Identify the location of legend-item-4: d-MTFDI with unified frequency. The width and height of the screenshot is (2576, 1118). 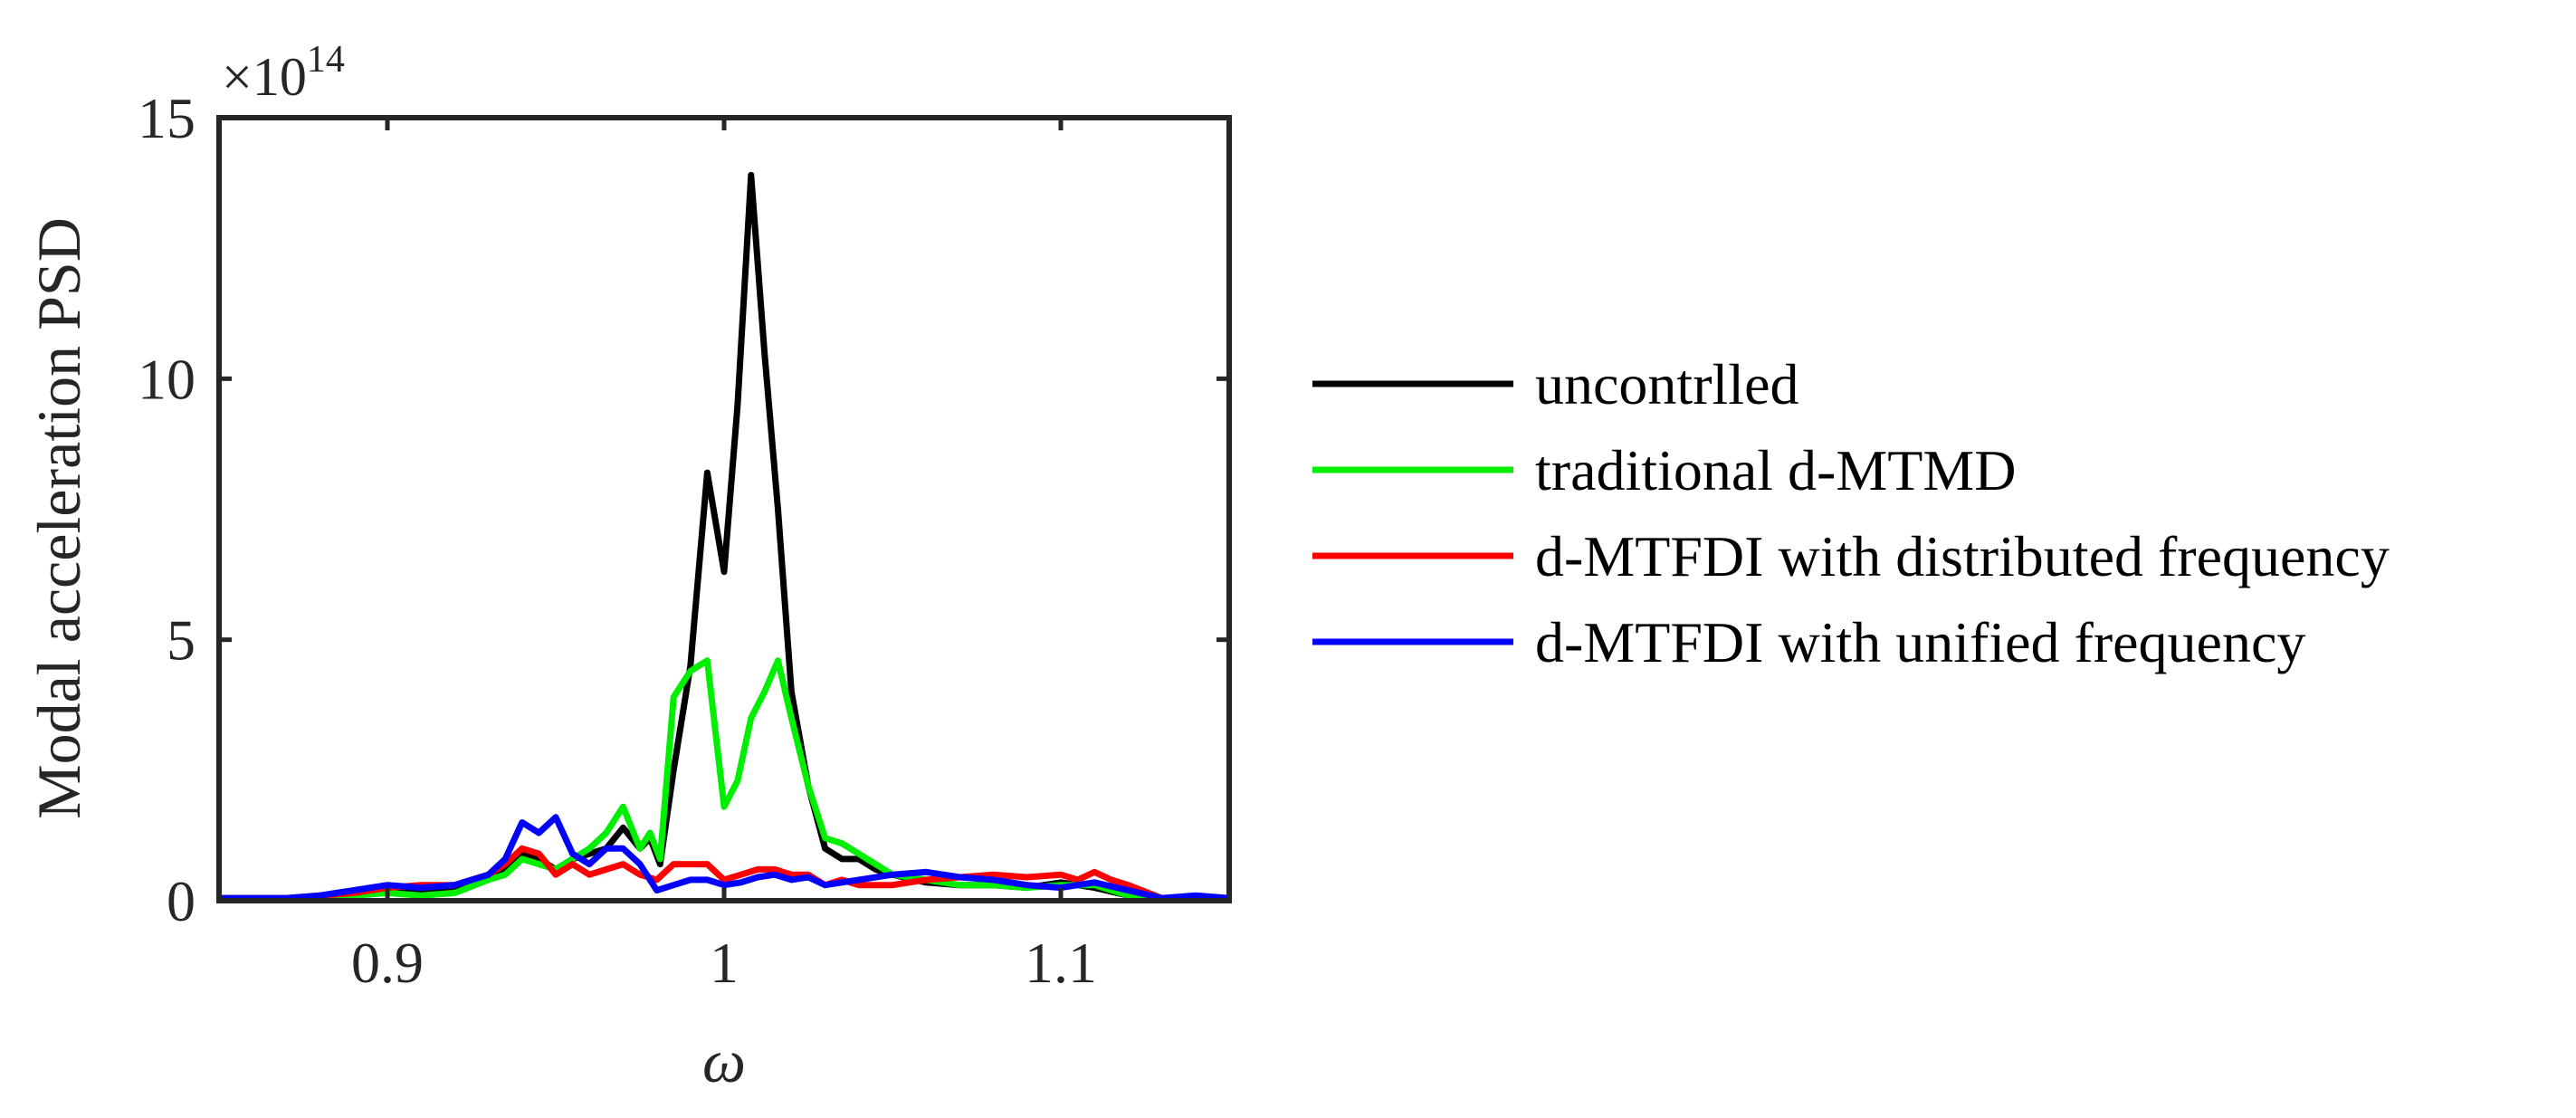
(1808, 642).